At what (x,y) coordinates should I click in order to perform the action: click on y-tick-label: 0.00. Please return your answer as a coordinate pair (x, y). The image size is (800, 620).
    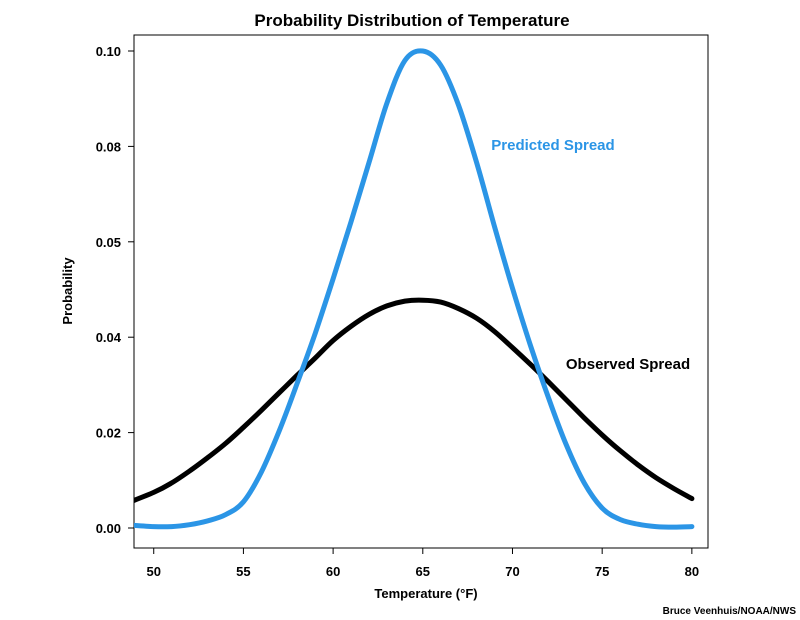
    Looking at the image, I should click on (108, 528).